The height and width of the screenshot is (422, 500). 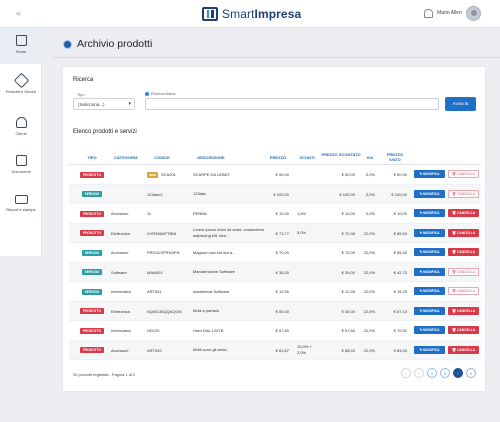 What do you see at coordinates (278, 157) in the screenshot?
I see `column-header: PREZZO` at bounding box center [278, 157].